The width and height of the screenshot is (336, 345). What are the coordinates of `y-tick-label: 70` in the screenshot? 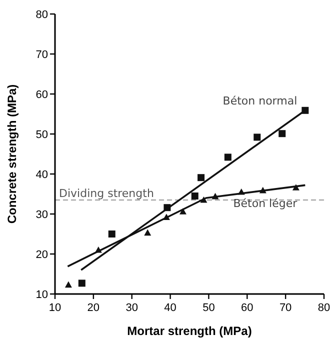 It's located at (42, 55).